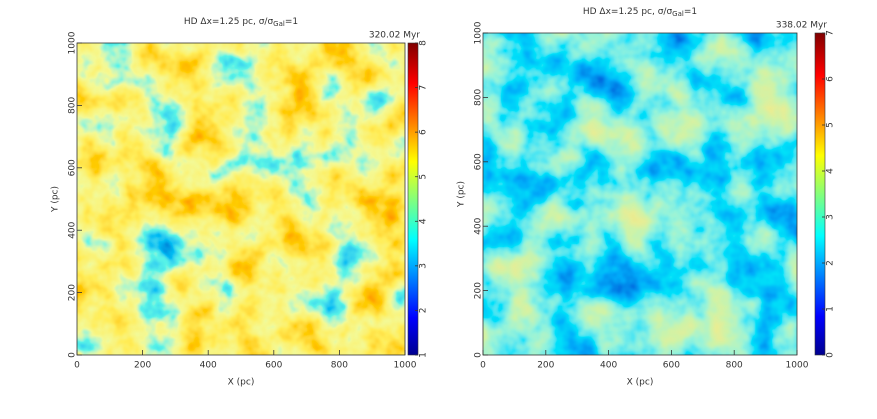  I want to click on time-label: 338.02 Myr, so click(801, 26).